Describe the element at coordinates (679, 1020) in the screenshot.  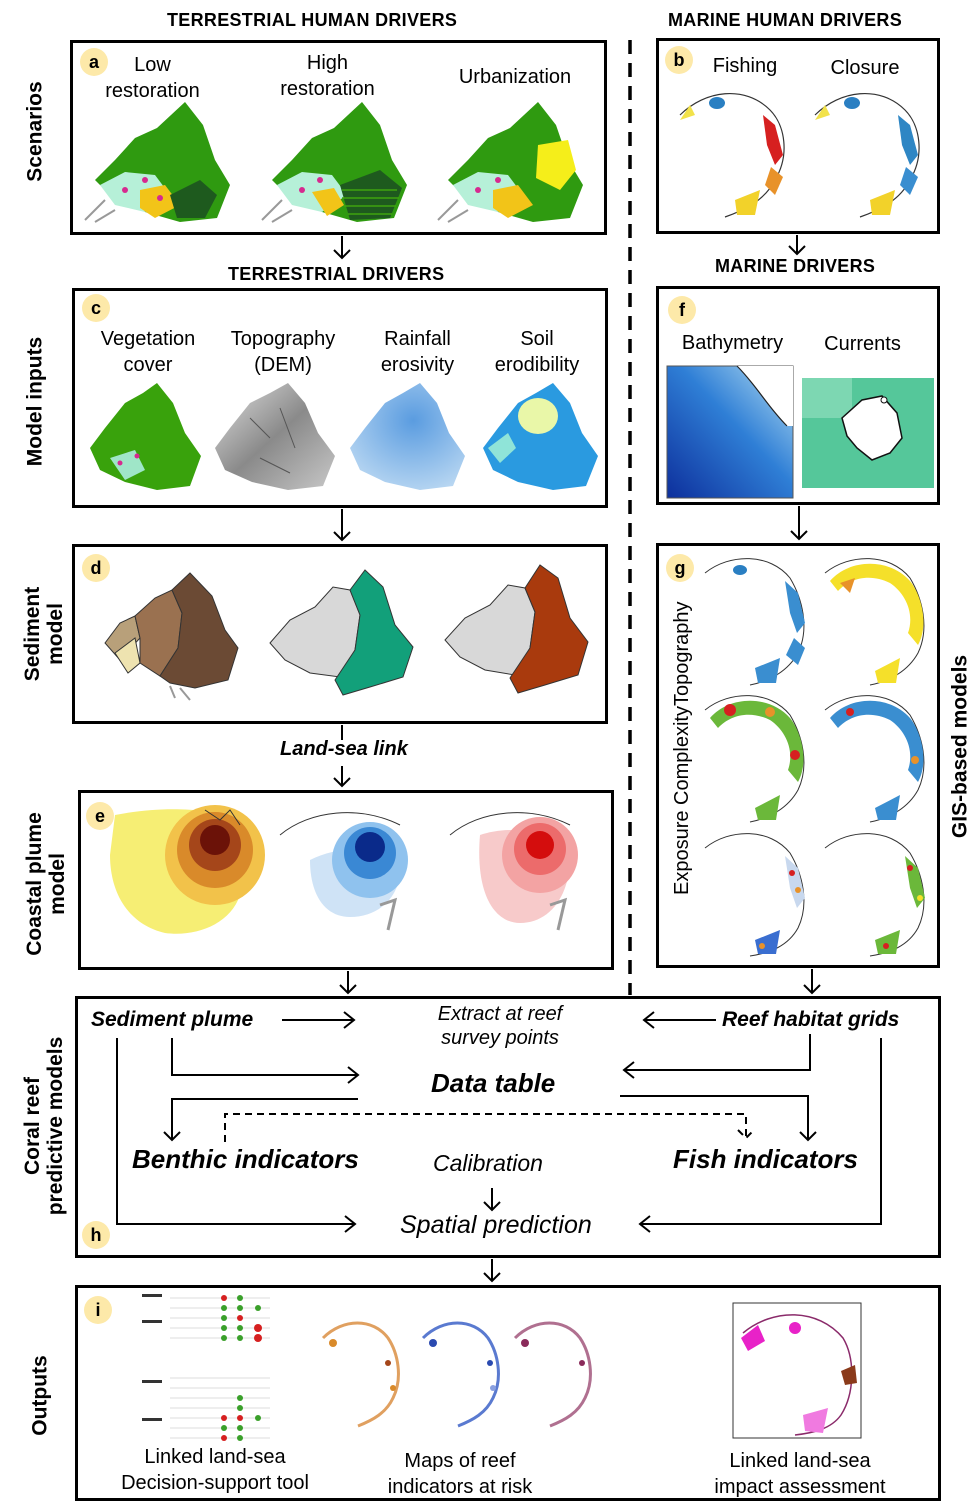
I see `arrow-grids-to-extract` at that location.